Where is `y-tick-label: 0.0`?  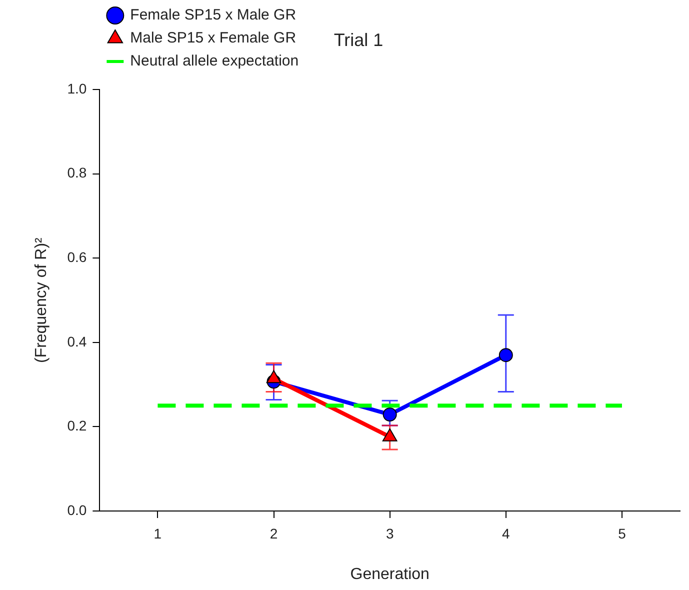
y-tick-label: 0.0 is located at coordinates (77, 510).